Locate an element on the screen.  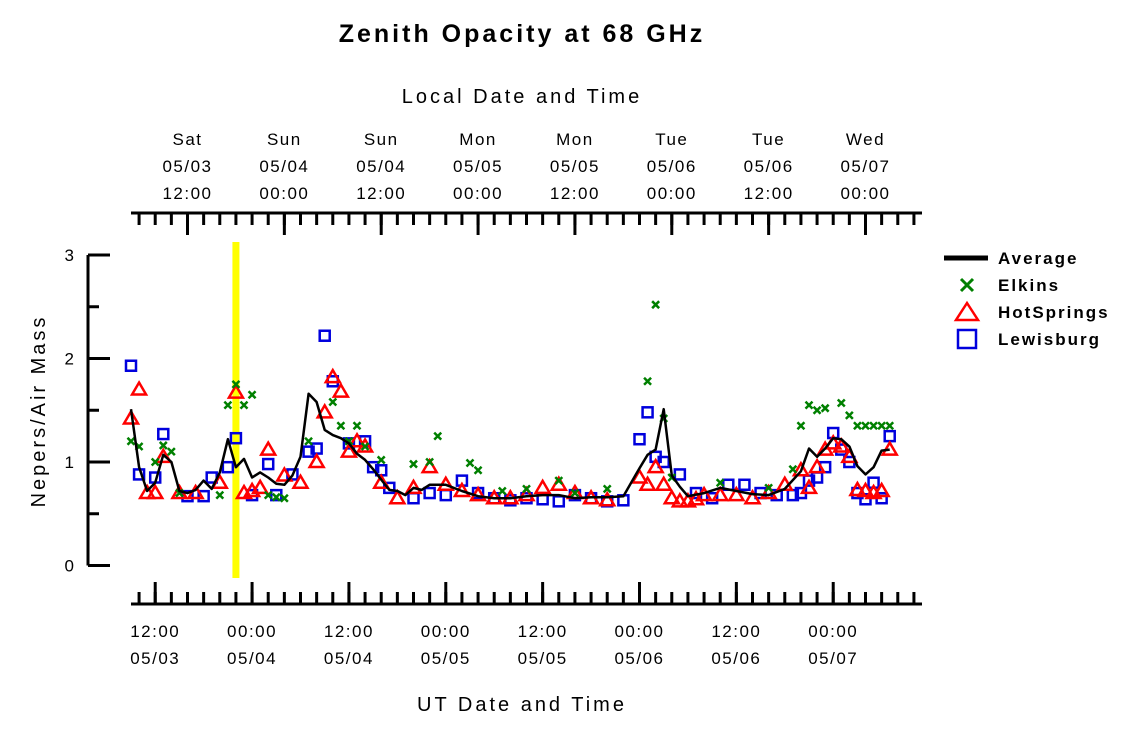
y-tick-label: 1 is located at coordinates (70, 462).